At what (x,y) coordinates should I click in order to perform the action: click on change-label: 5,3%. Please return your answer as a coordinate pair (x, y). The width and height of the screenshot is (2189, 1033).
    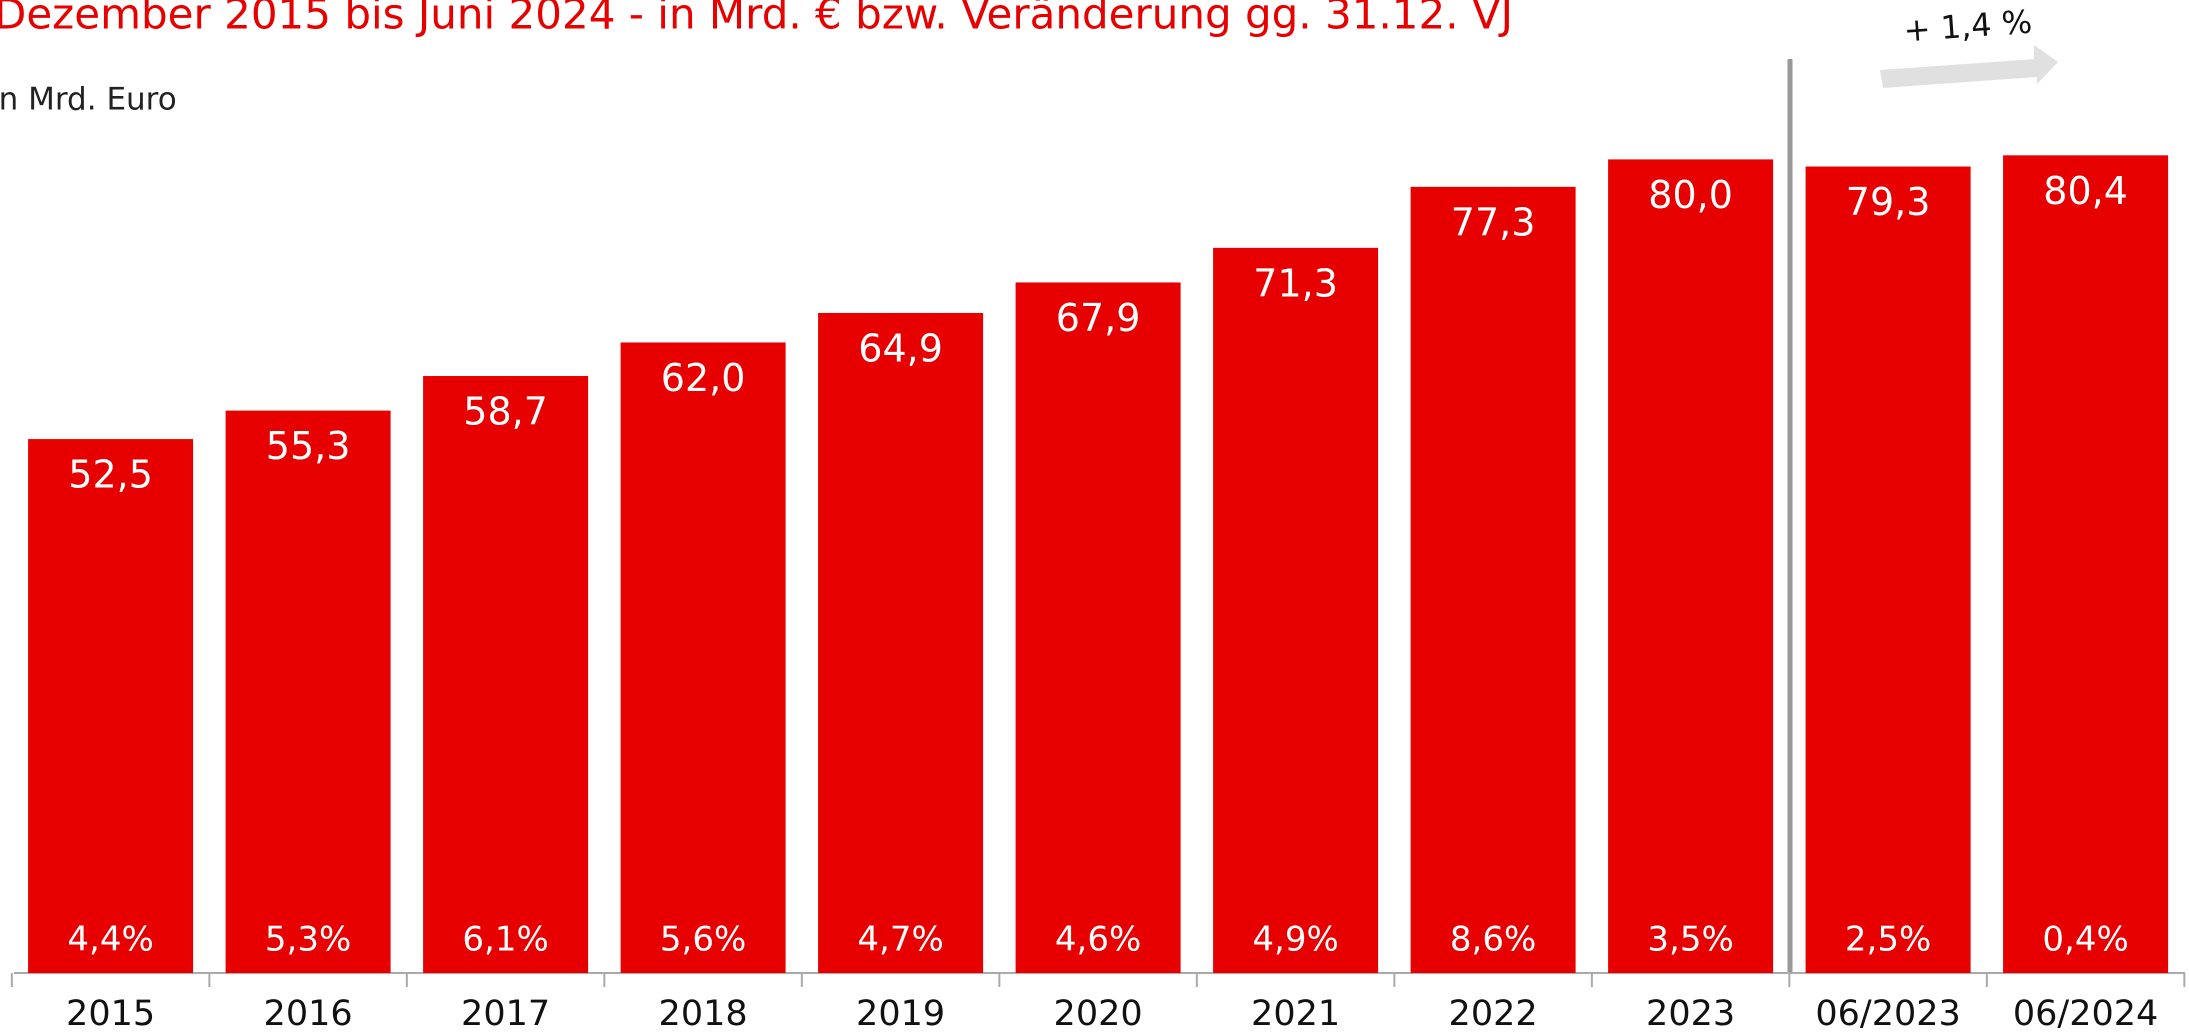
    Looking at the image, I should click on (308, 940).